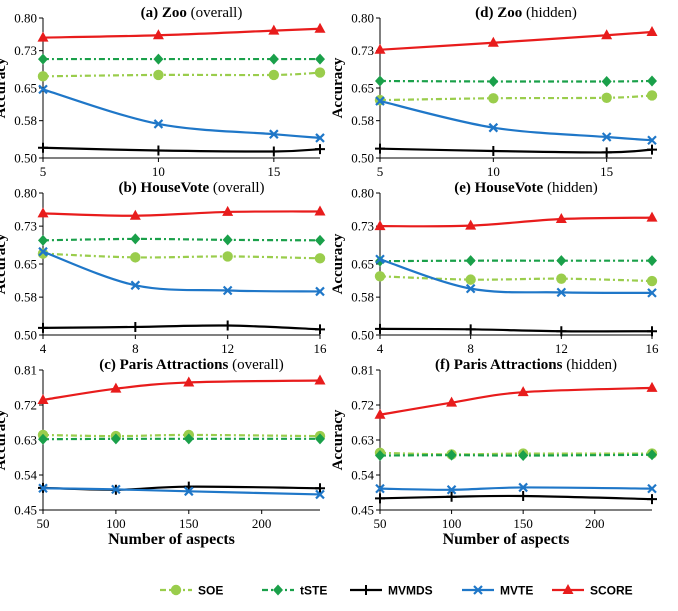  I want to click on x-tick-label: 15, so click(273, 171).